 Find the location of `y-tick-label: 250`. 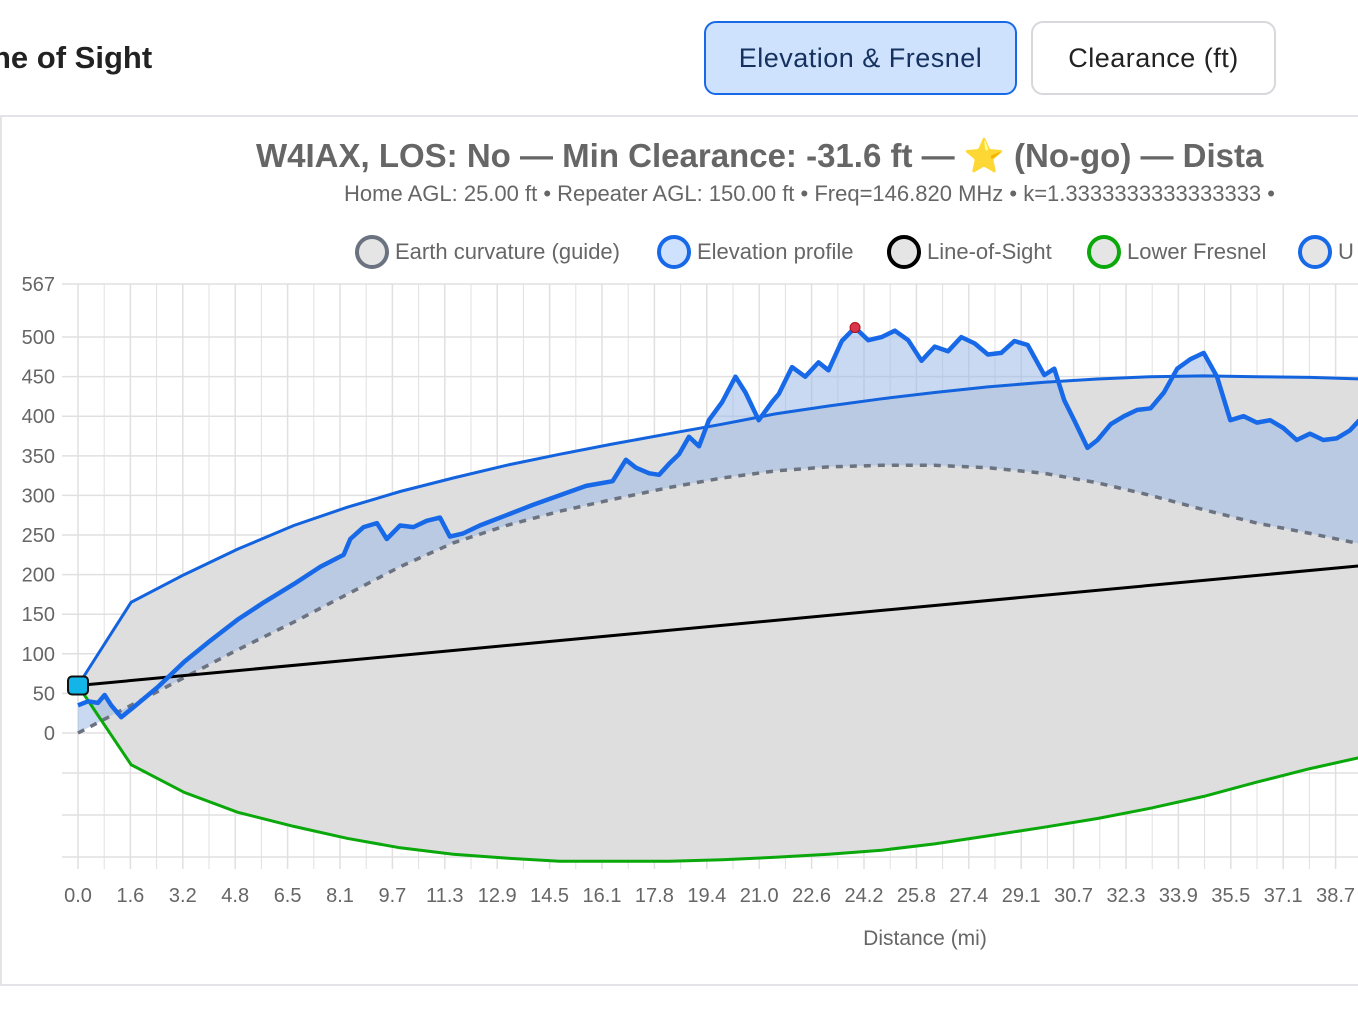

y-tick-label: 250 is located at coordinates (38, 536).